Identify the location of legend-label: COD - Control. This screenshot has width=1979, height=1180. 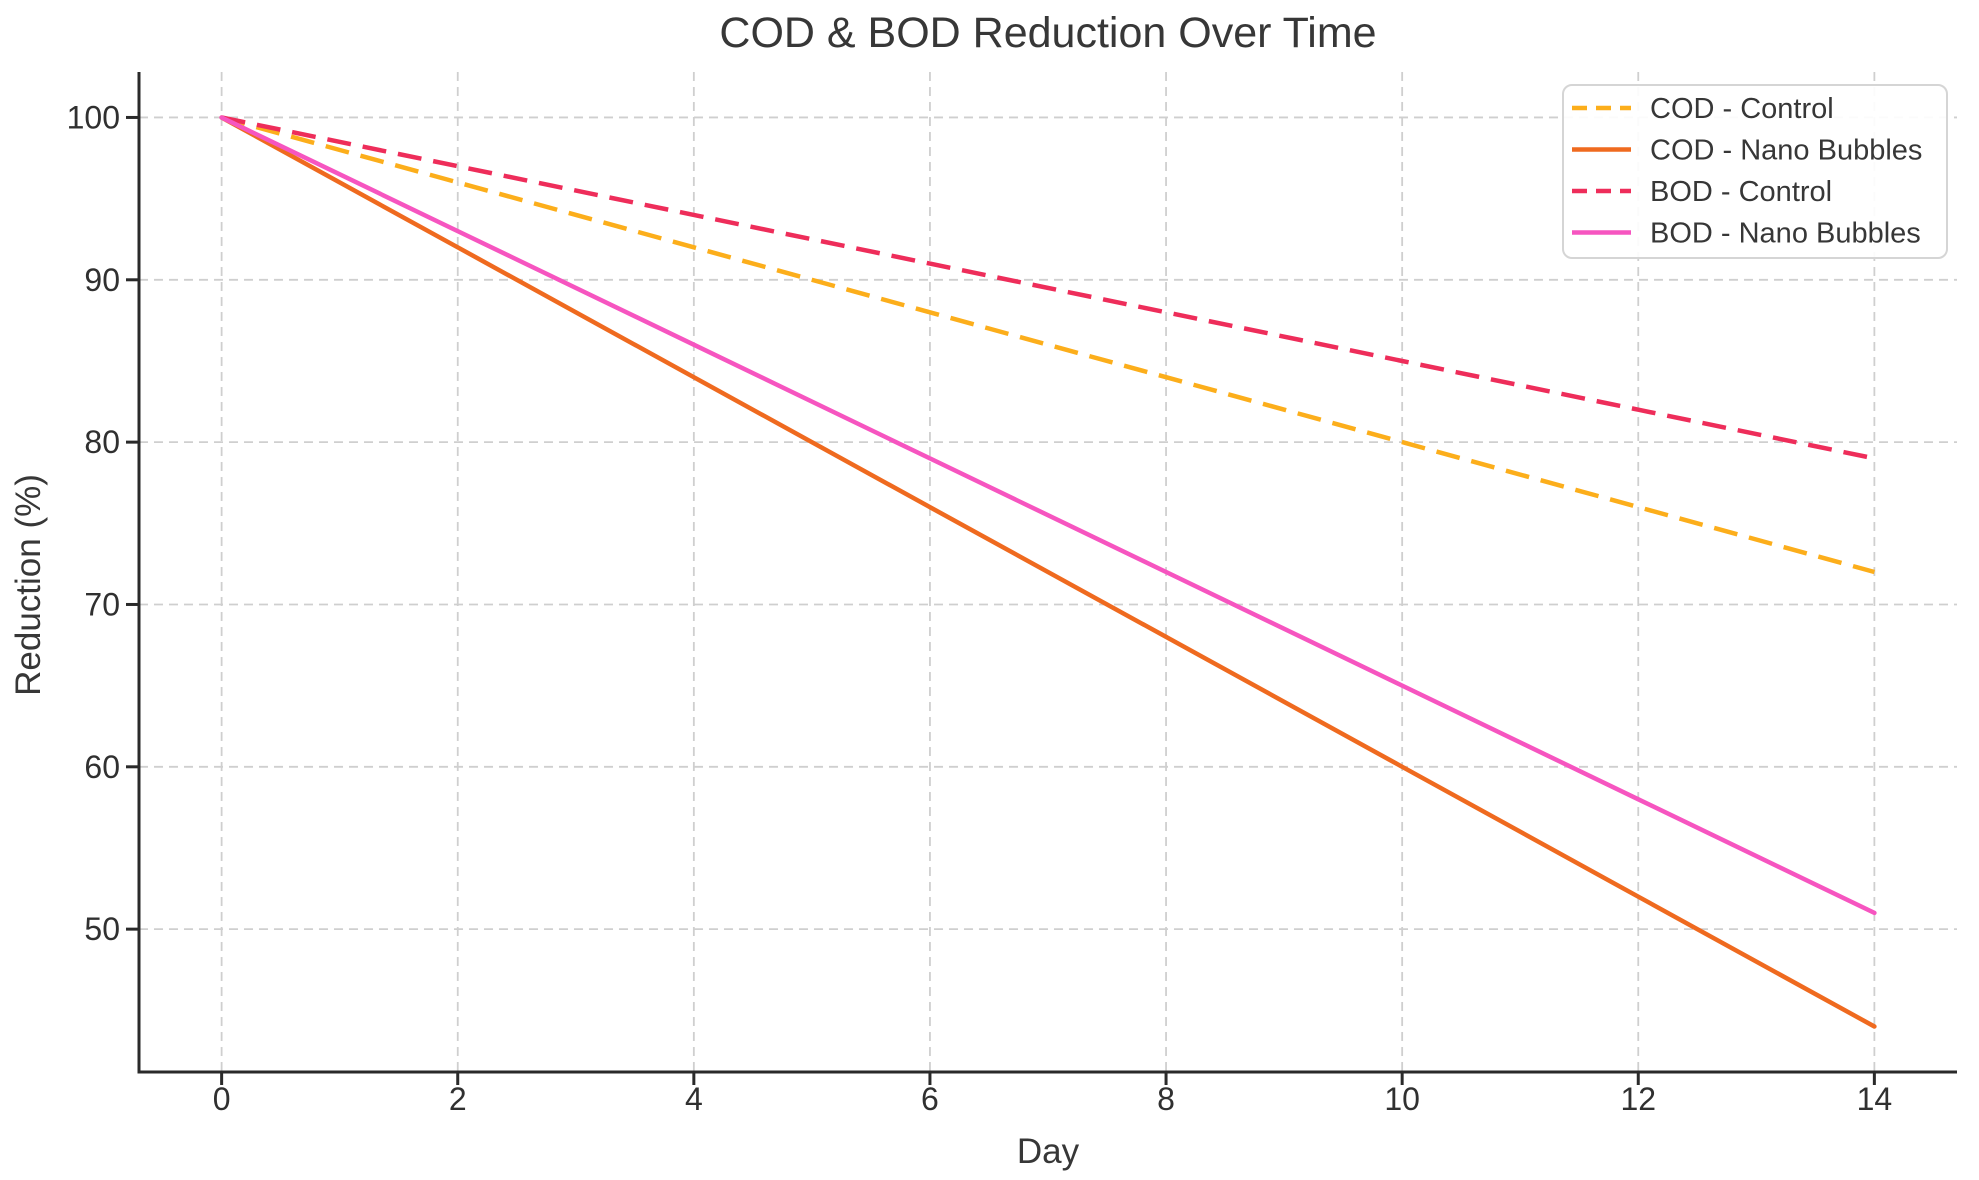
(1742, 109).